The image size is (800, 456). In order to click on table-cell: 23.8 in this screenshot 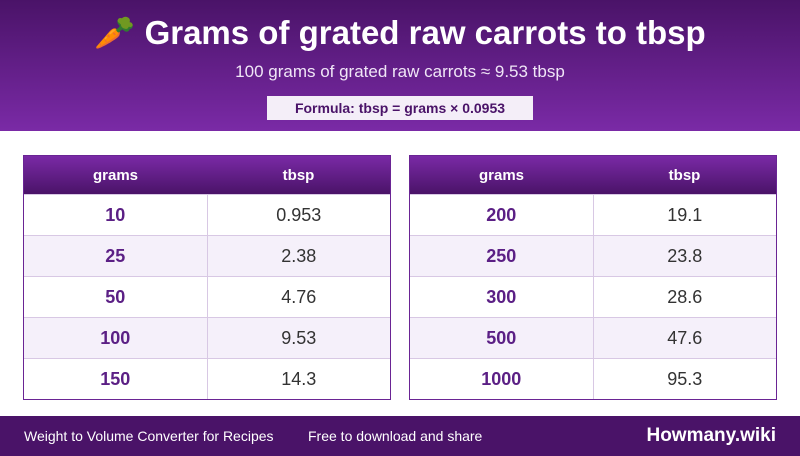, I will do `click(685, 255)`.